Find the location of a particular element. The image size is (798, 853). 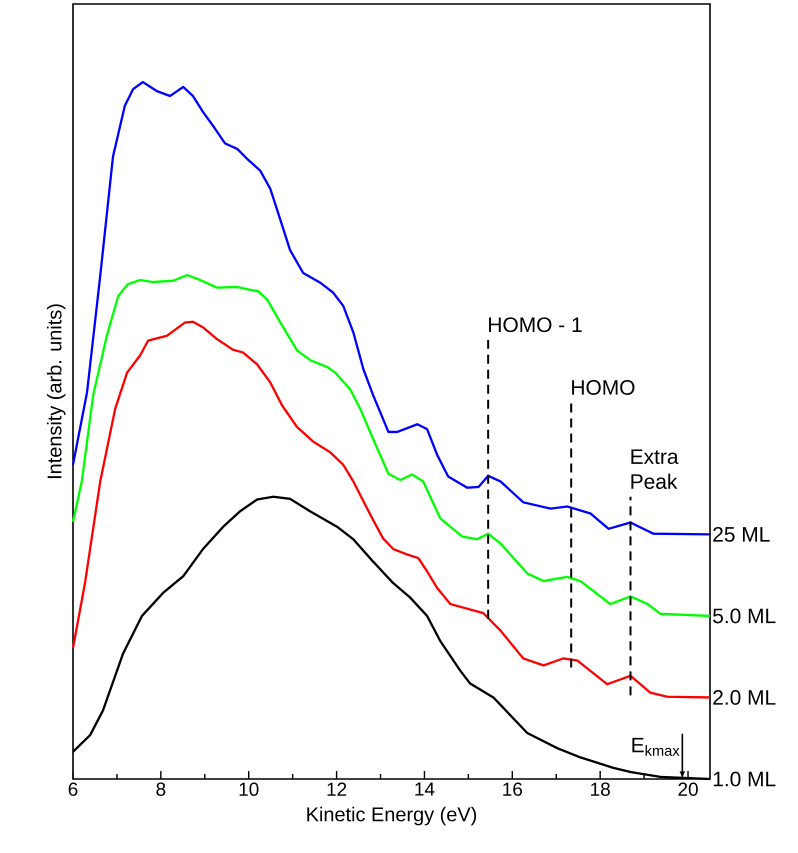

series-label: 2.0 ML is located at coordinates (744, 697).